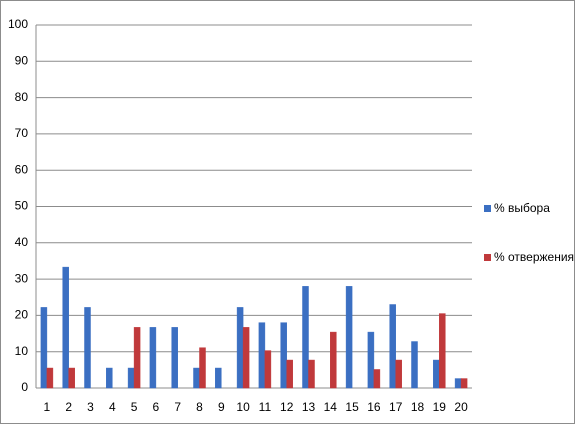 Image resolution: width=576 pixels, height=425 pixels. Describe the element at coordinates (22, 60) in the screenshot. I see `y-tick-label: 90` at that location.